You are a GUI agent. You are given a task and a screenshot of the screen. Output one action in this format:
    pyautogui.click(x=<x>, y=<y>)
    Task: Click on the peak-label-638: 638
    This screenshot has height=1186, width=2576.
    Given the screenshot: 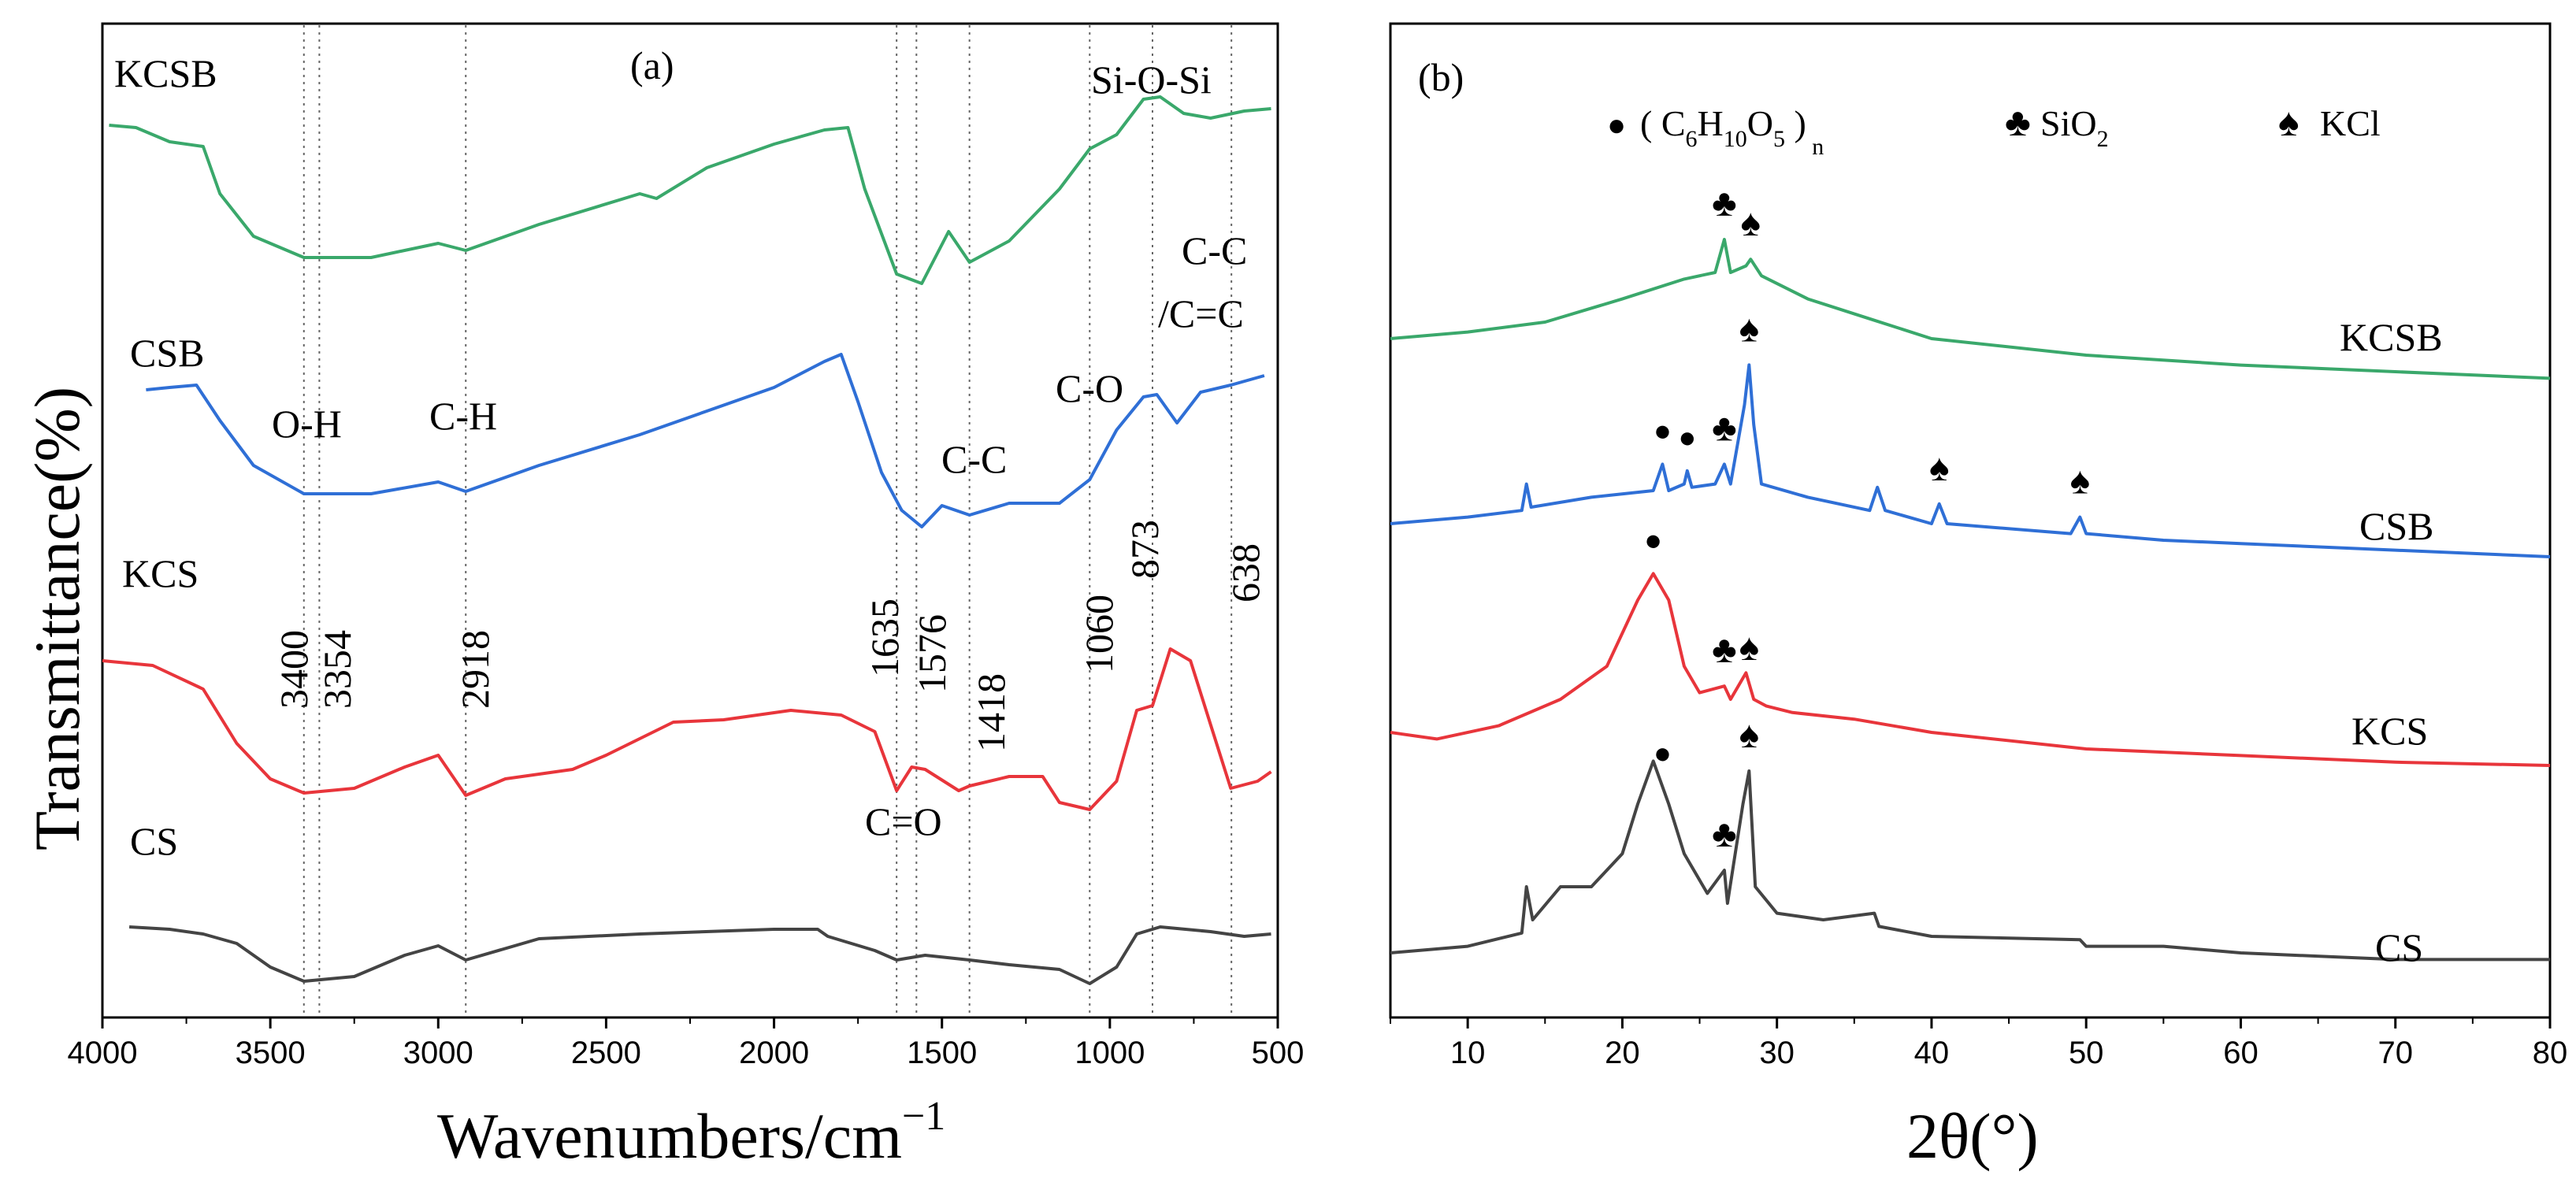 What is the action you would take?
    pyautogui.click(x=1245, y=572)
    